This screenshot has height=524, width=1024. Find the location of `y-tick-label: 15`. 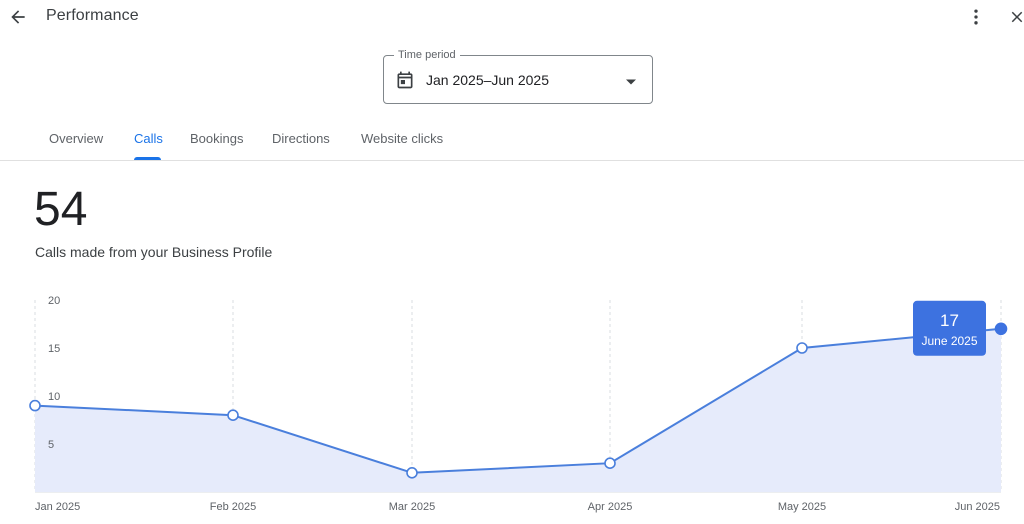

y-tick-label: 15 is located at coordinates (54, 349).